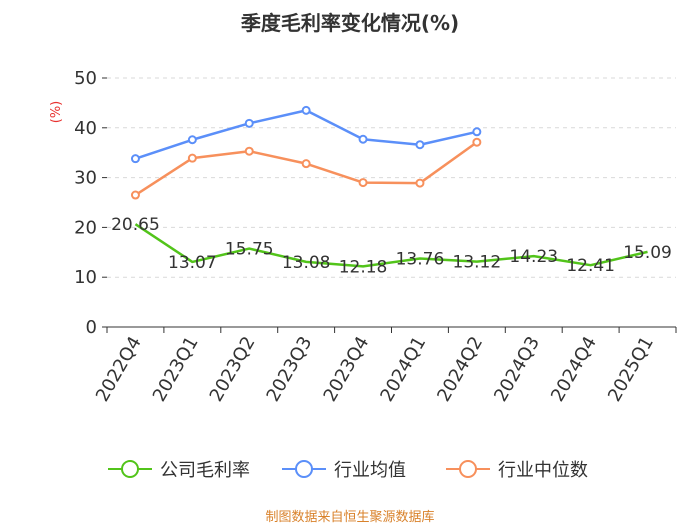 The width and height of the screenshot is (700, 525). I want to click on data-label: 12.18, so click(363, 267).